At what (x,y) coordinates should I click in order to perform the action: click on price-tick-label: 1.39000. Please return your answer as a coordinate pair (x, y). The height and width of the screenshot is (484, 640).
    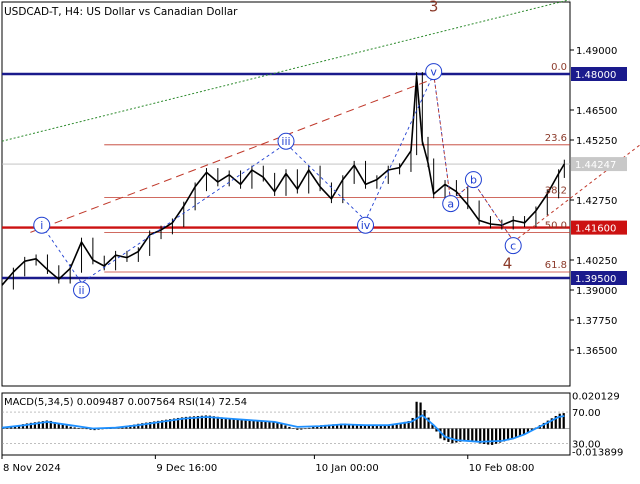
    Looking at the image, I should click on (596, 291).